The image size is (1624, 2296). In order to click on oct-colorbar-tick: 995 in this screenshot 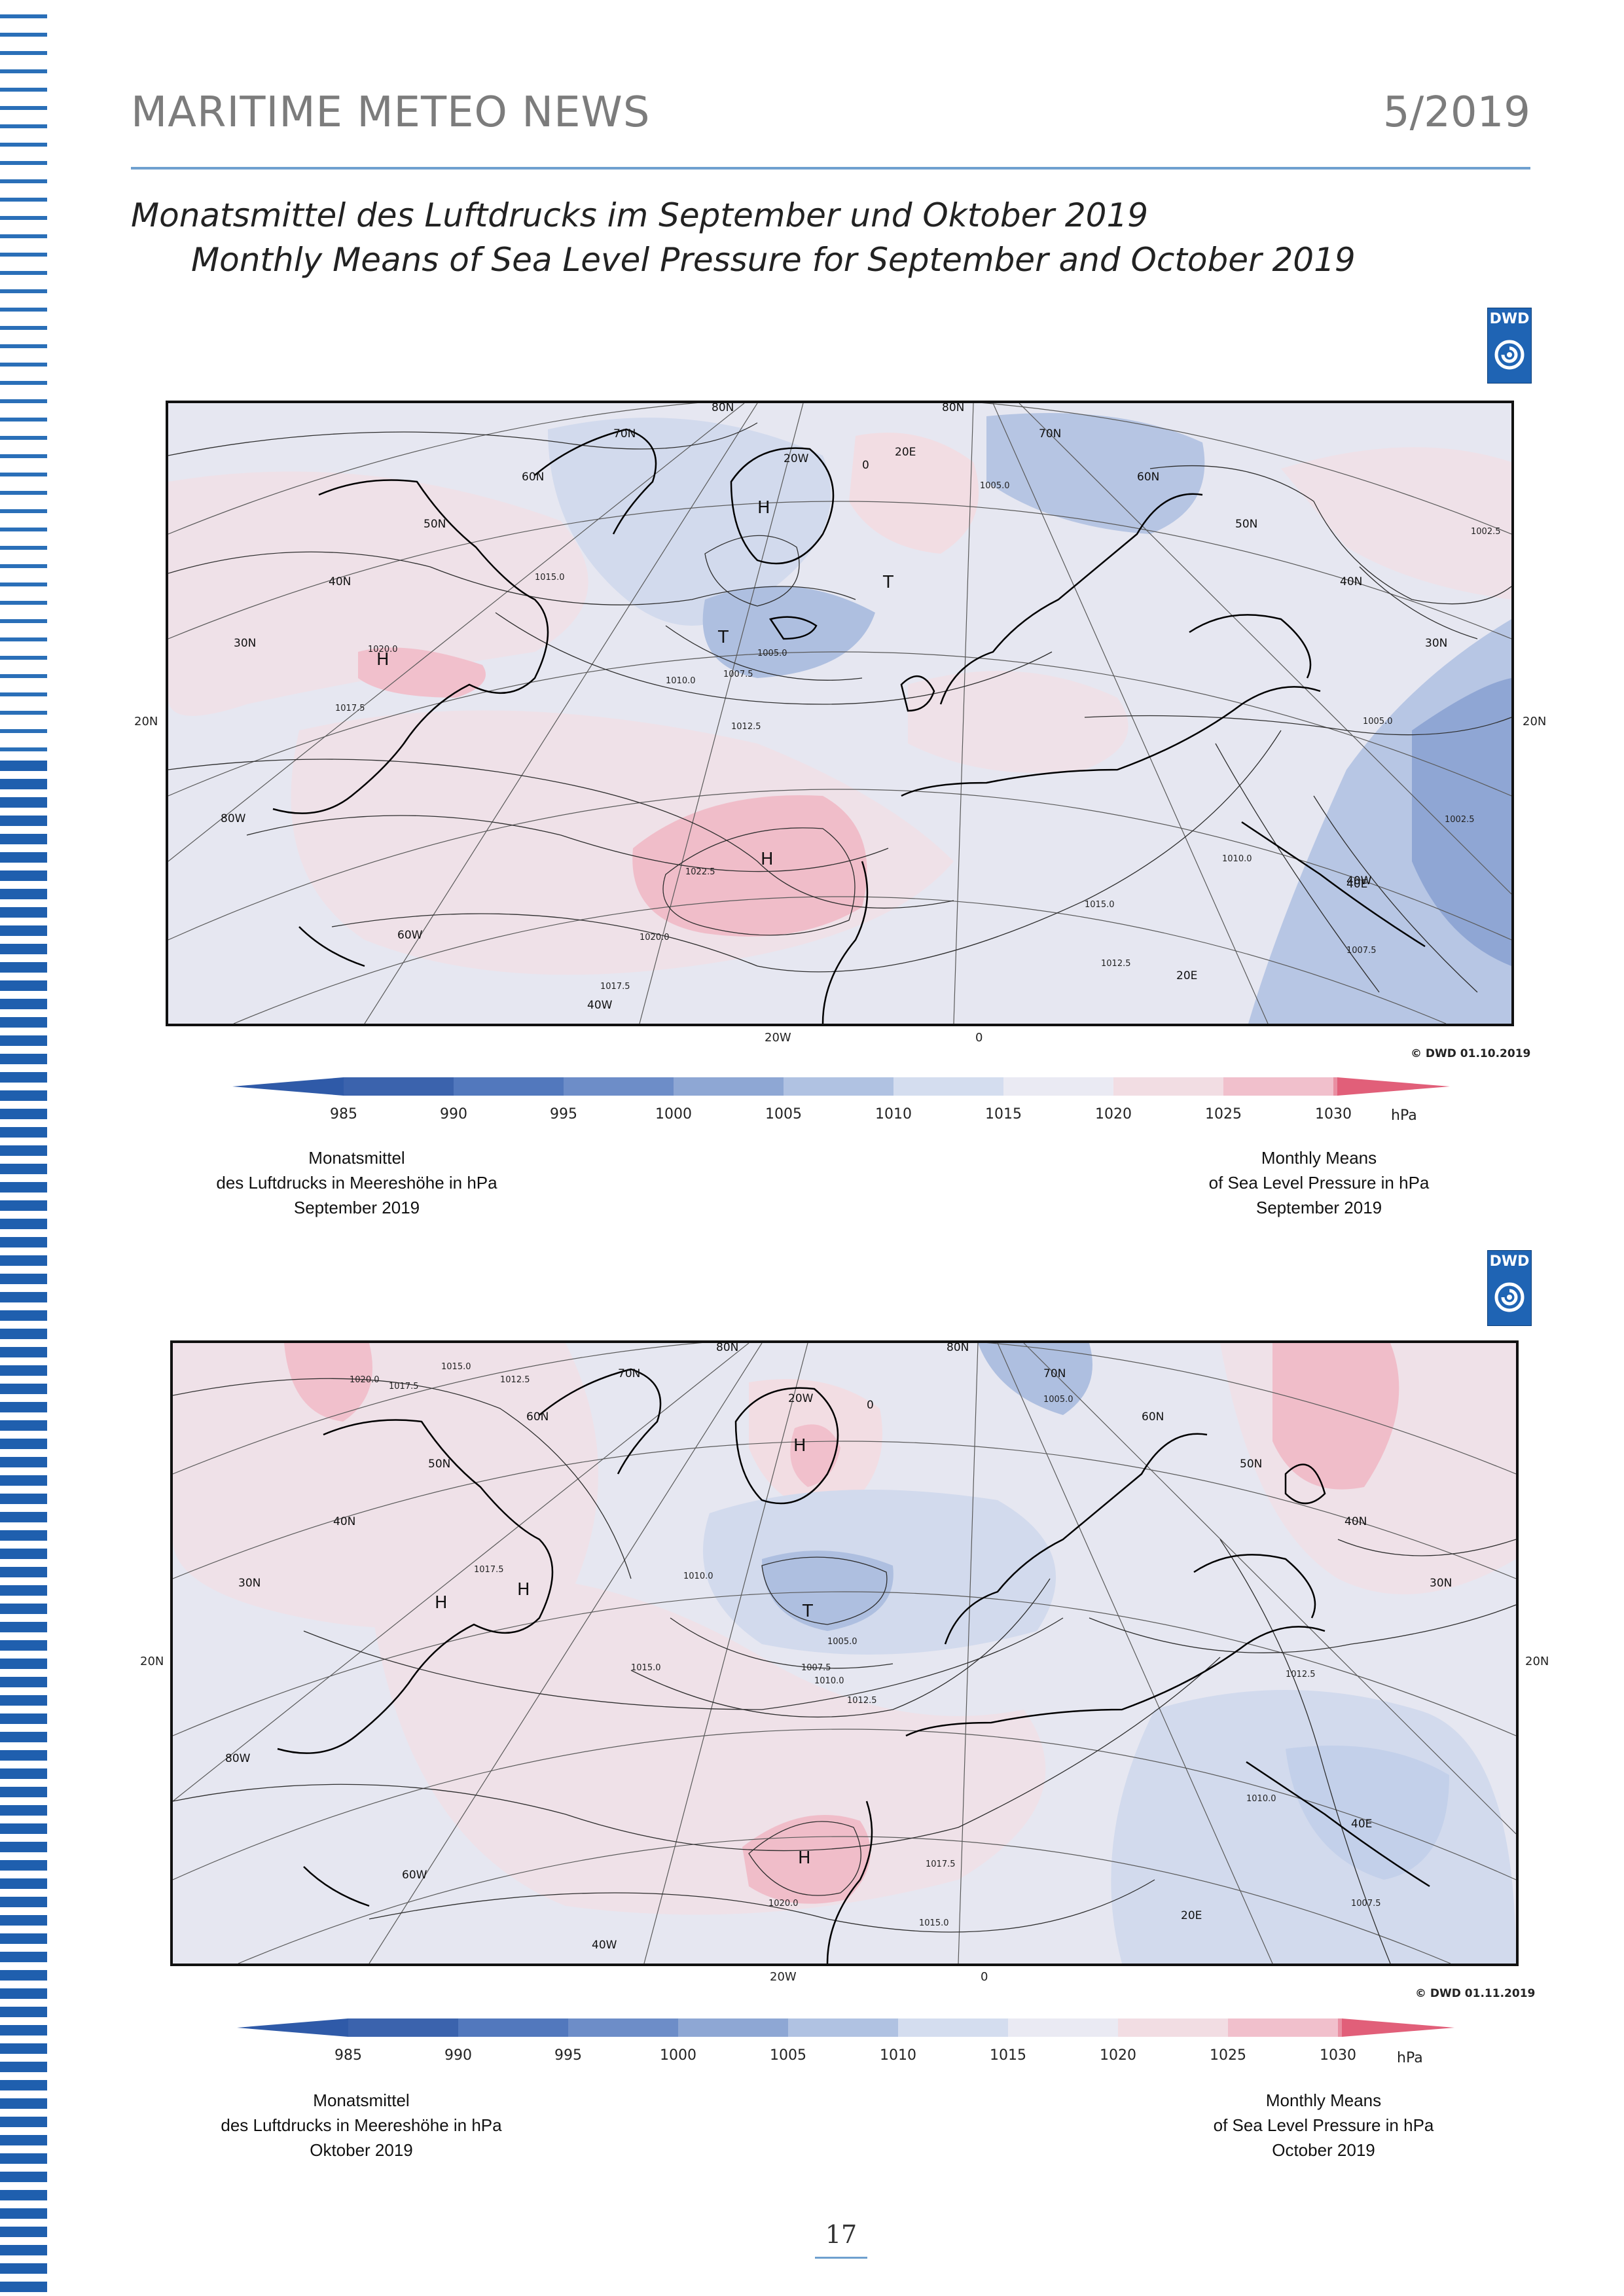, I will do `click(568, 2055)`.